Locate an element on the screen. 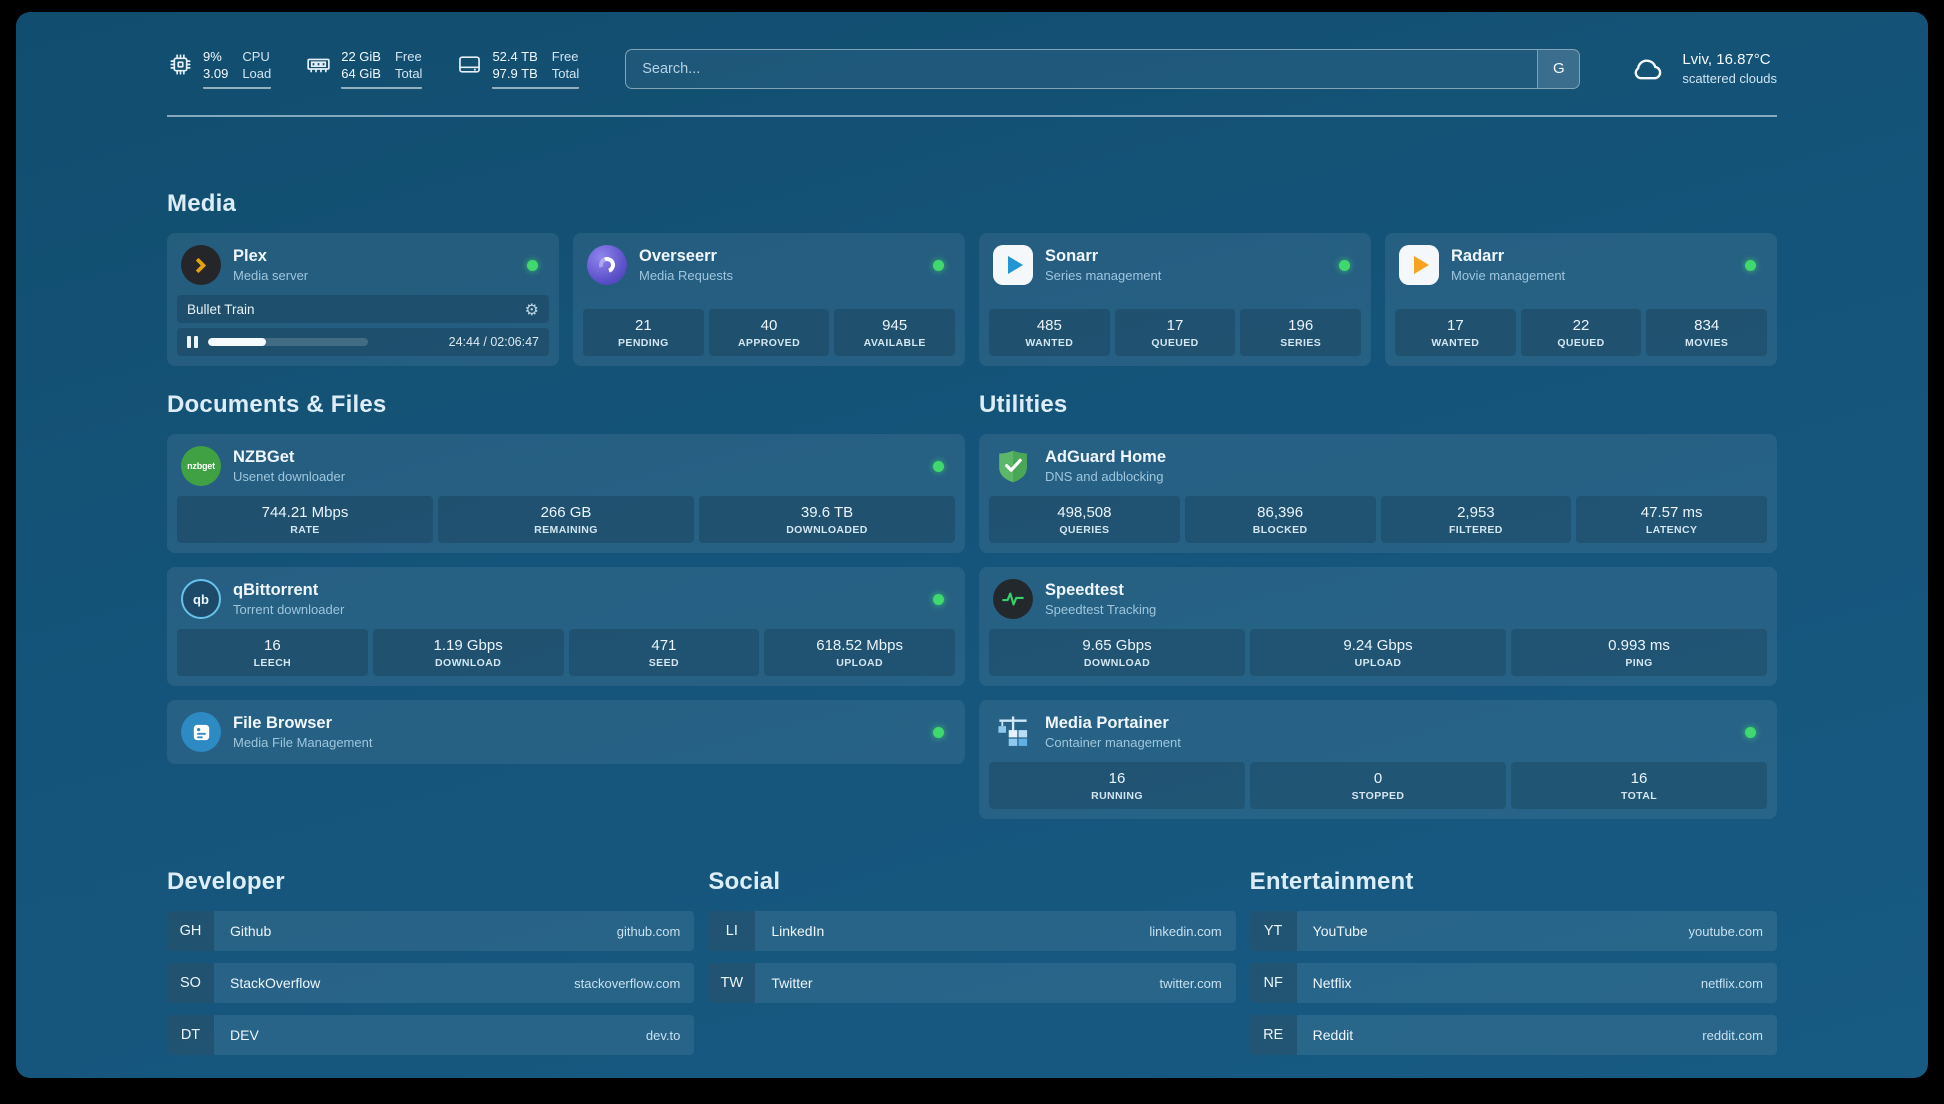  bookmark-name: Github is located at coordinates (251, 931).